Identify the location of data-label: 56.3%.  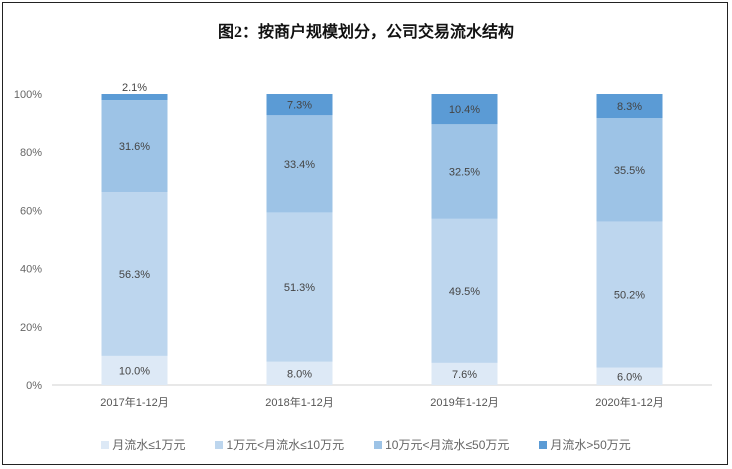
(134, 275).